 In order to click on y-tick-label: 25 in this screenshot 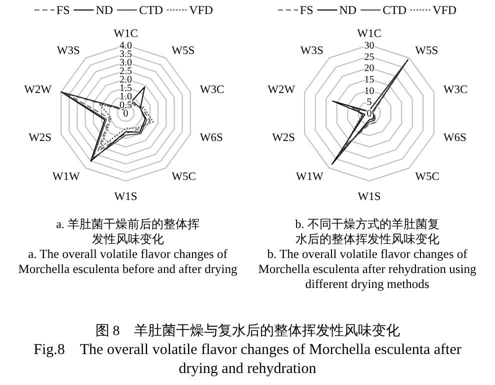, I will do `click(369, 57)`.